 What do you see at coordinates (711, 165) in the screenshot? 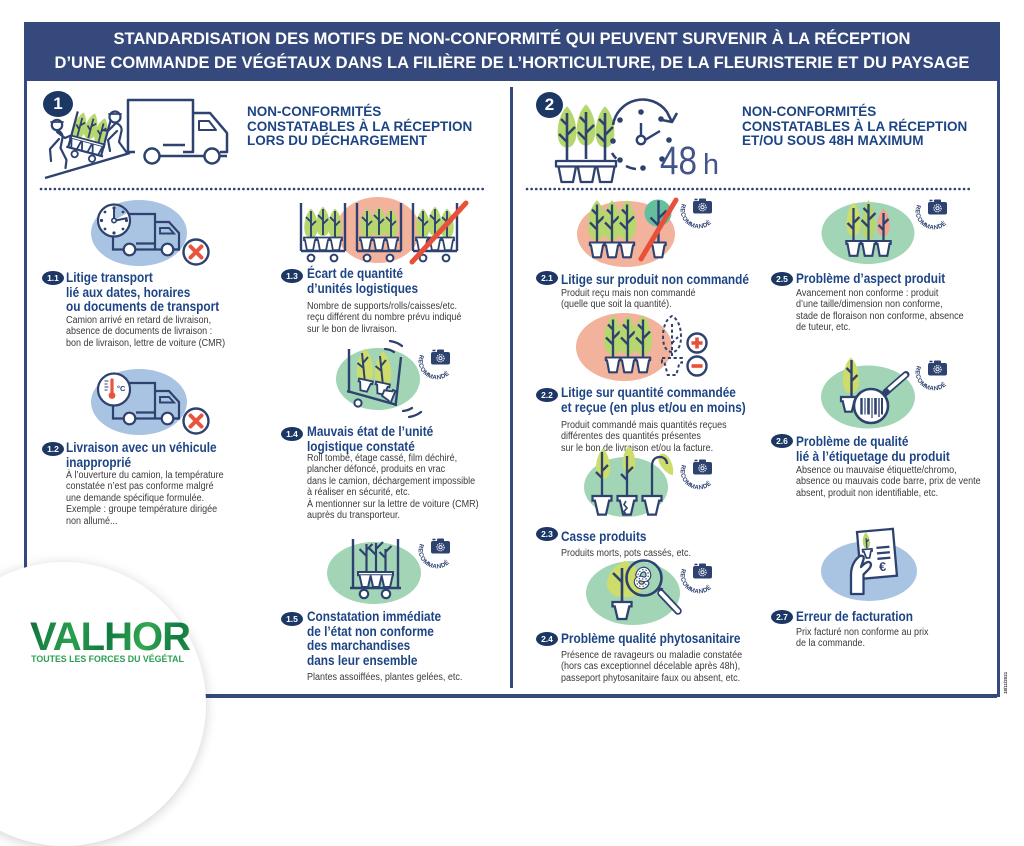
I see `svg-text: h` at bounding box center [711, 165].